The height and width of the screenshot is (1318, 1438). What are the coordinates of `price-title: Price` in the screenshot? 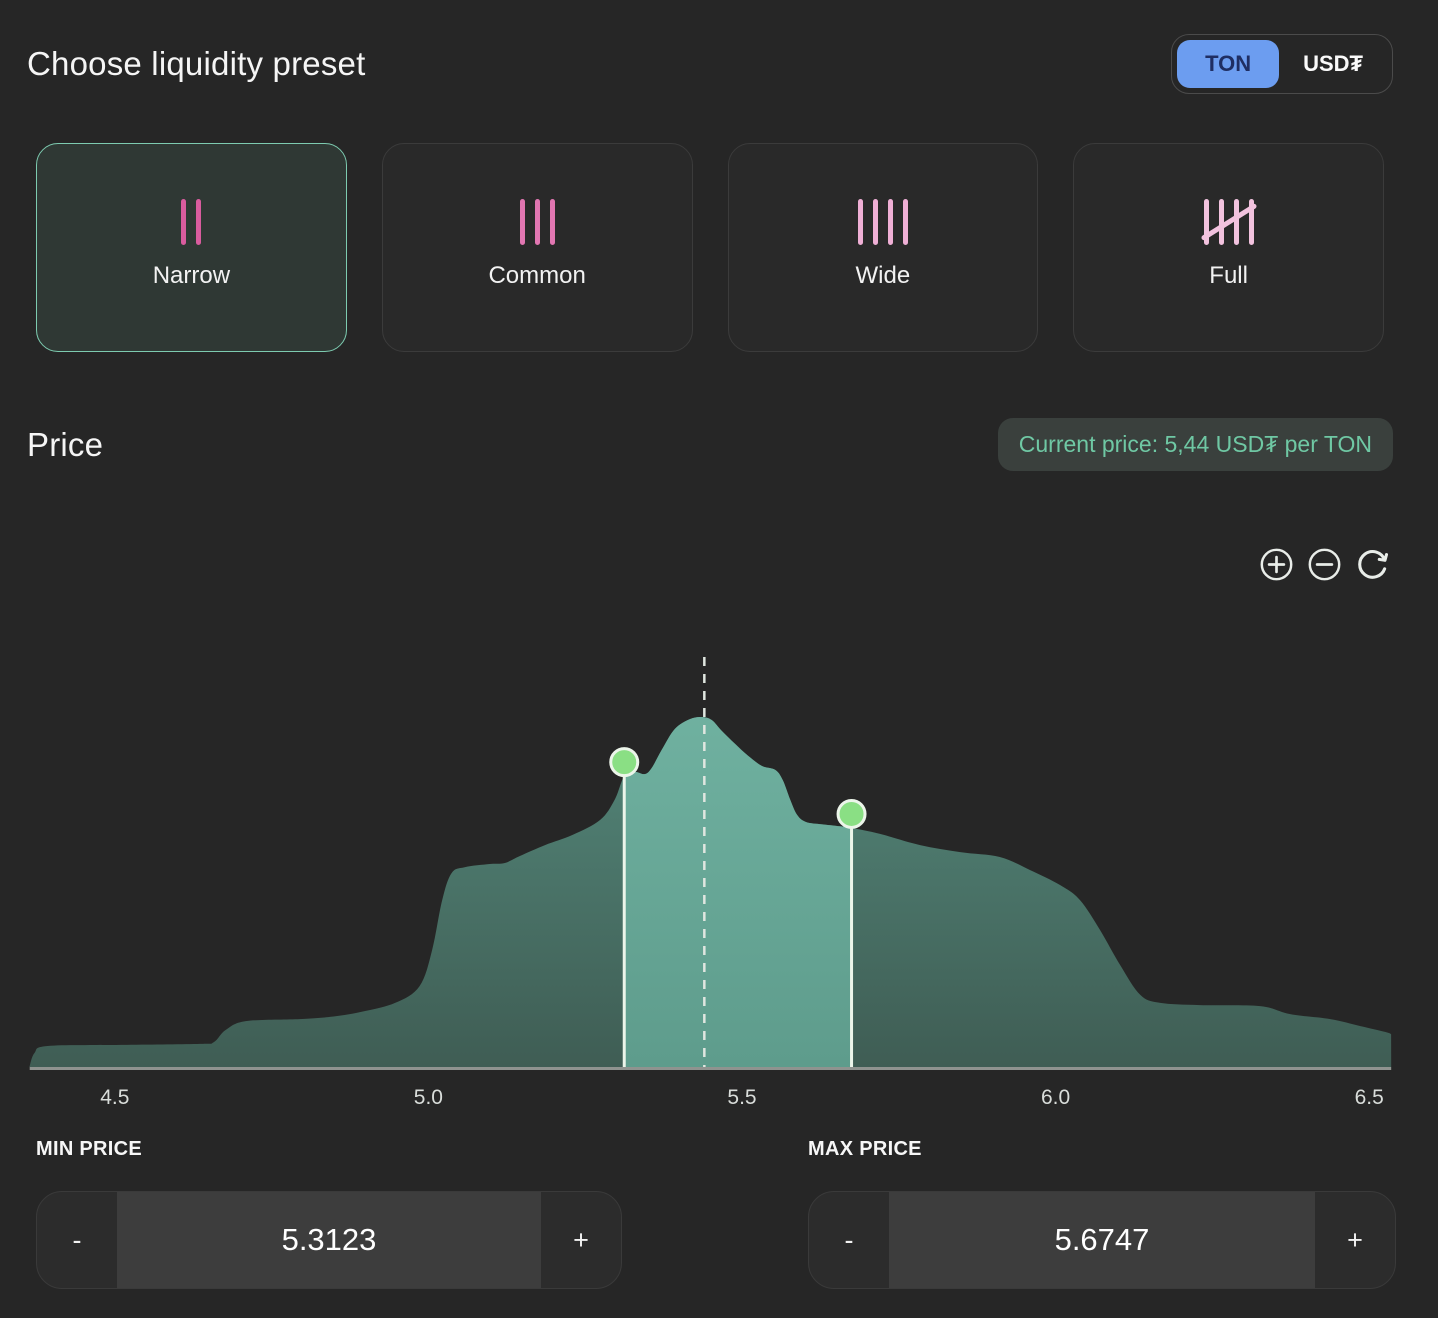 It's located at (65, 444).